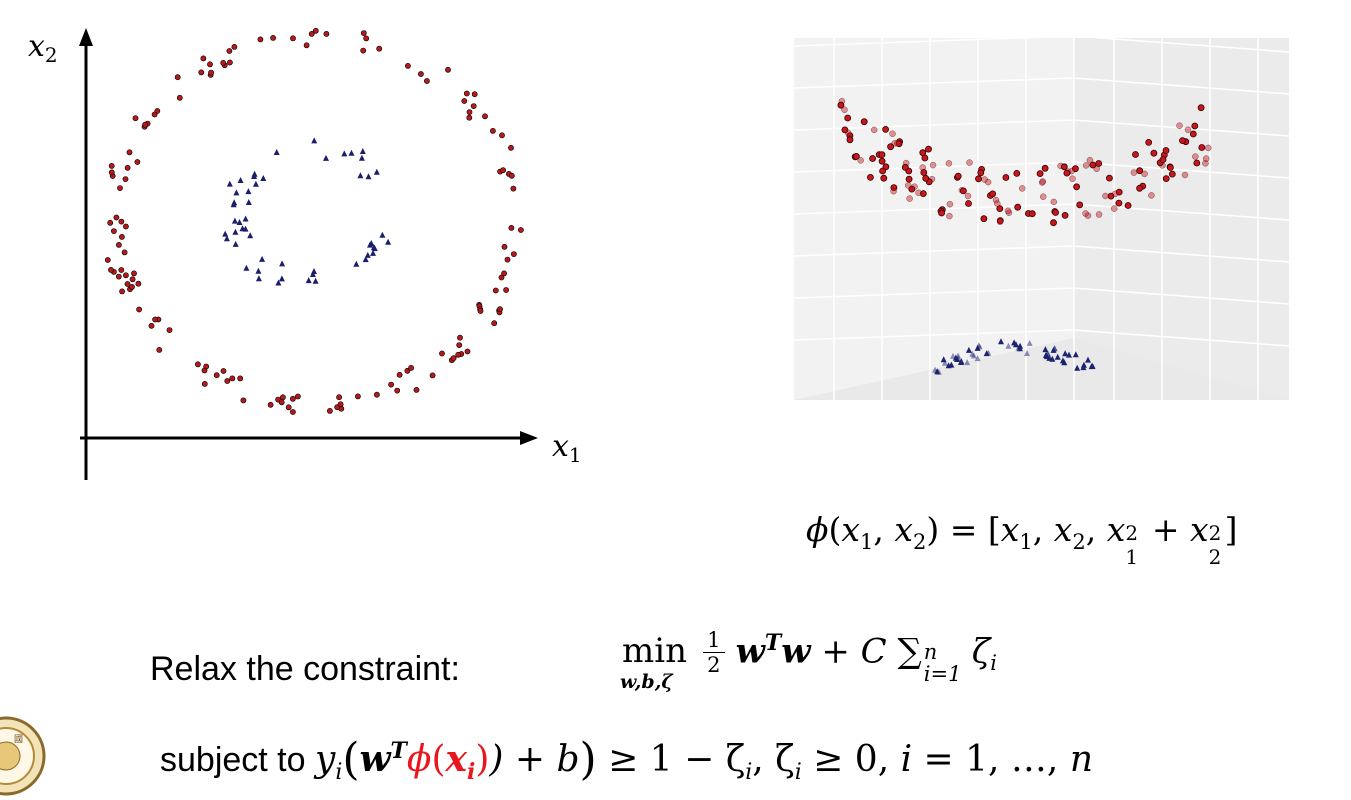 This screenshot has height=800, width=1351. Describe the element at coordinates (808, 661) in the screenshot. I see `svm-objective-formula: min w,b,ζ 1 2 wTw + C ∑ n i=1 ζi` at that location.